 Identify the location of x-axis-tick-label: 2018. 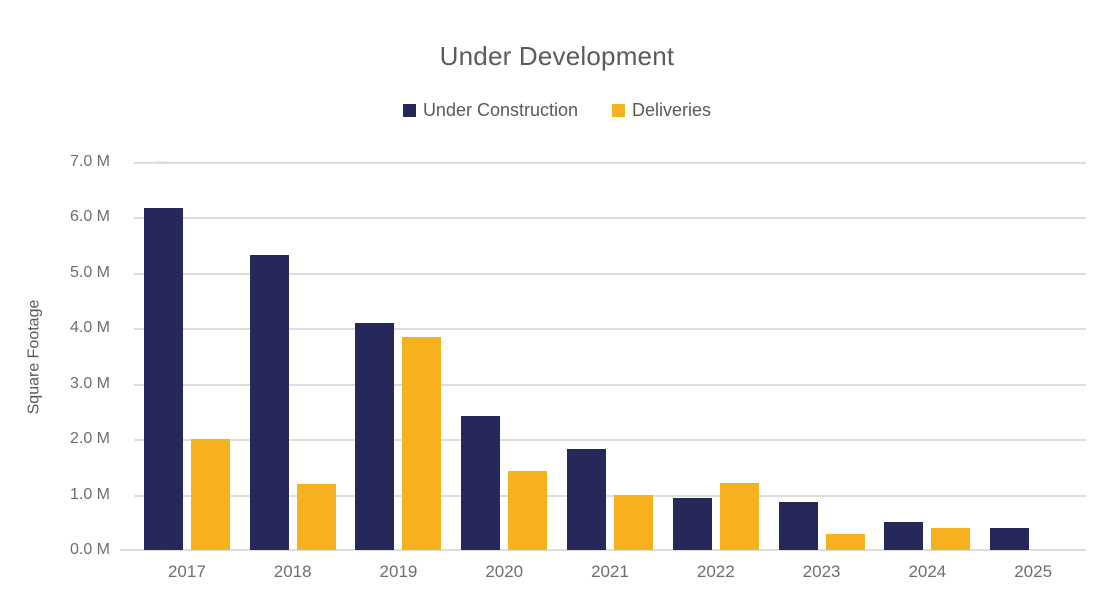
(292, 571).